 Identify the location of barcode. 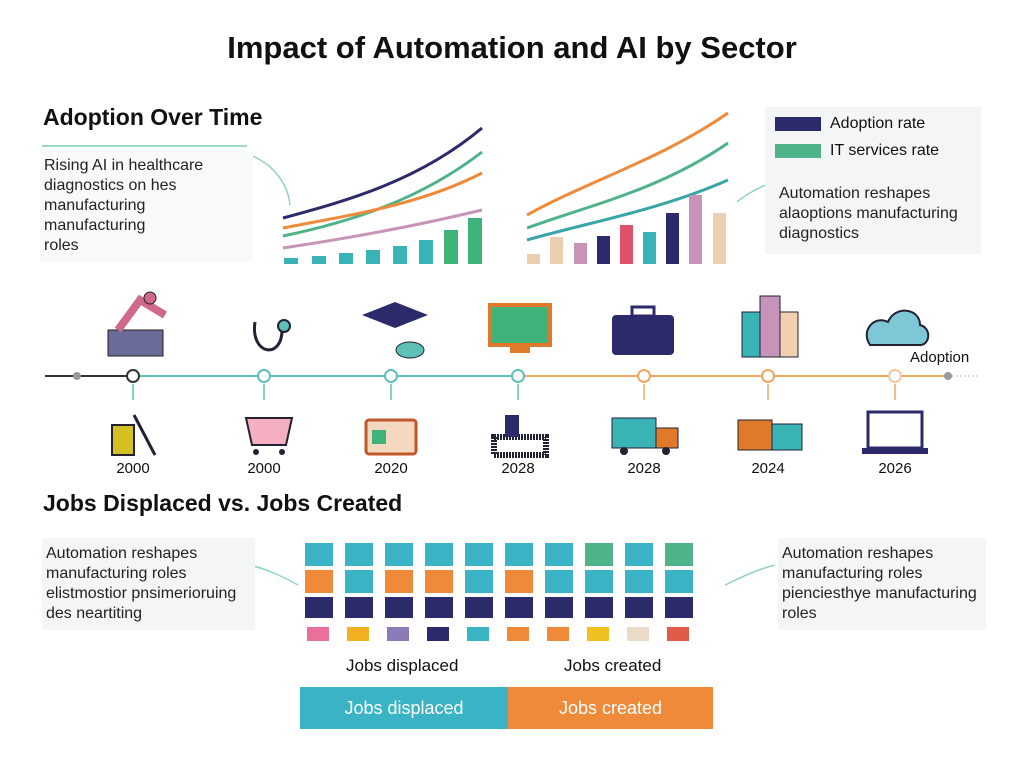
(520, 446).